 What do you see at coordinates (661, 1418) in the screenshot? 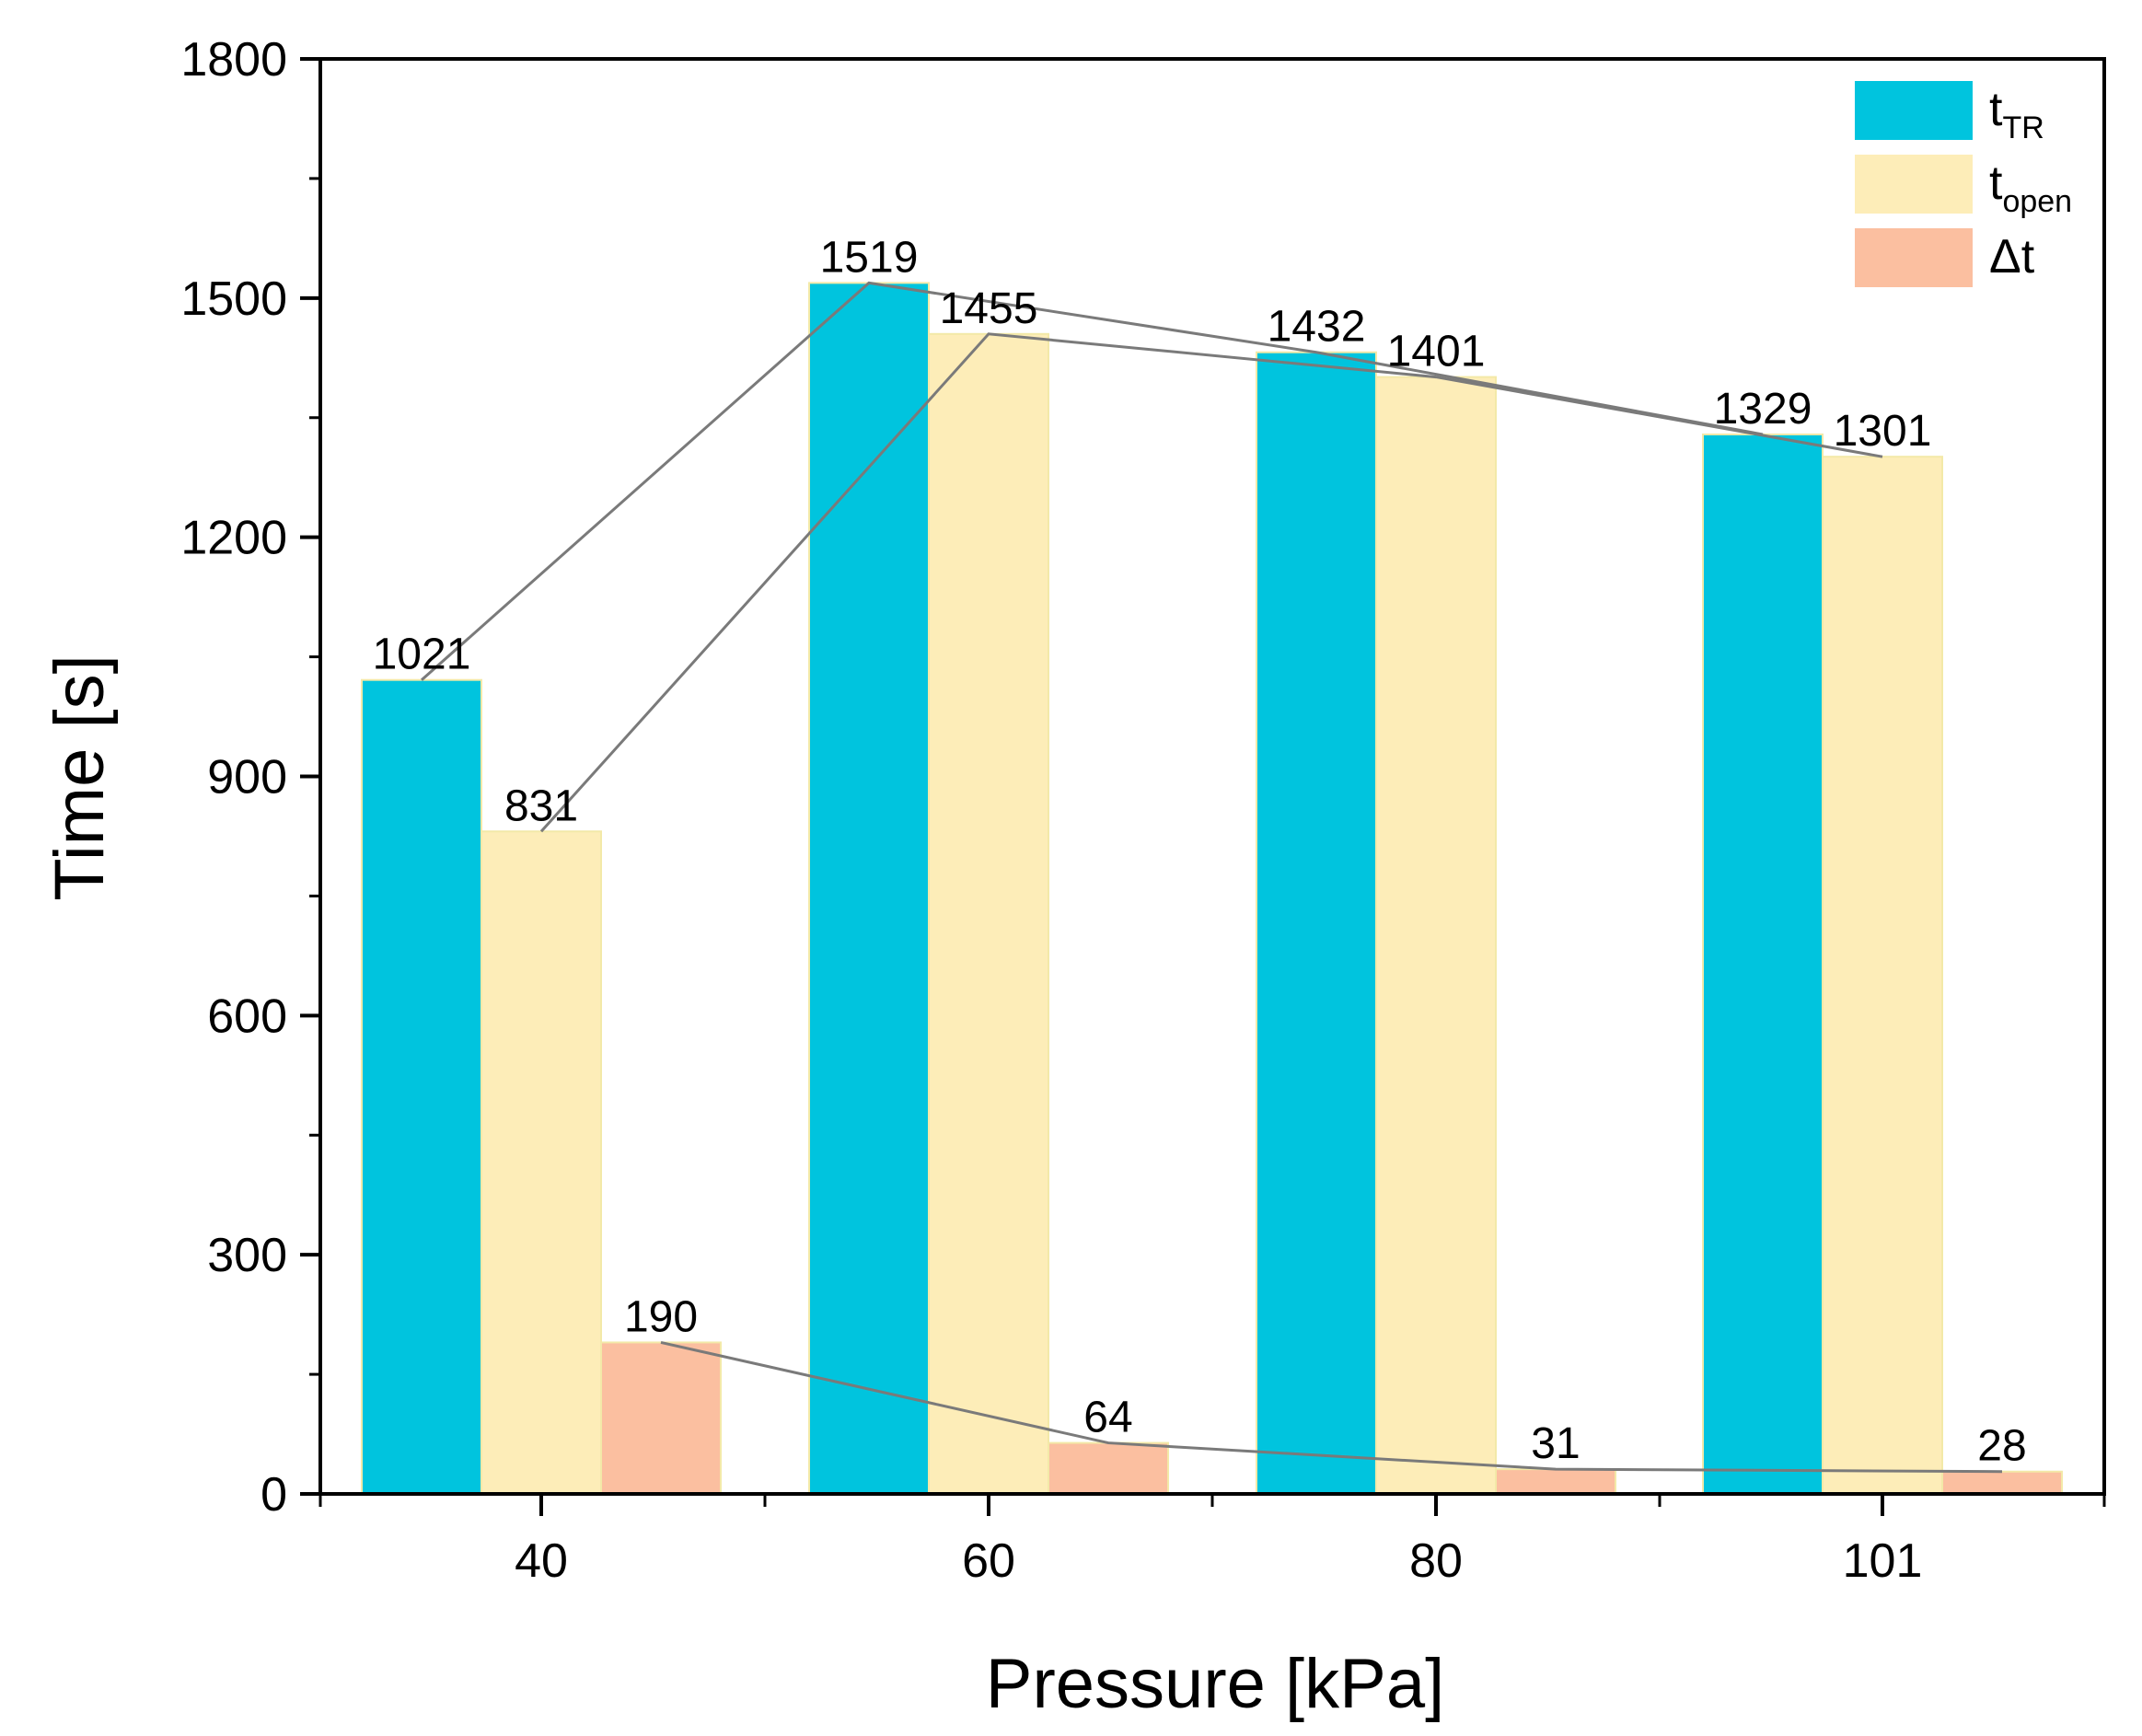
I see `bar-series2-cat0` at bounding box center [661, 1418].